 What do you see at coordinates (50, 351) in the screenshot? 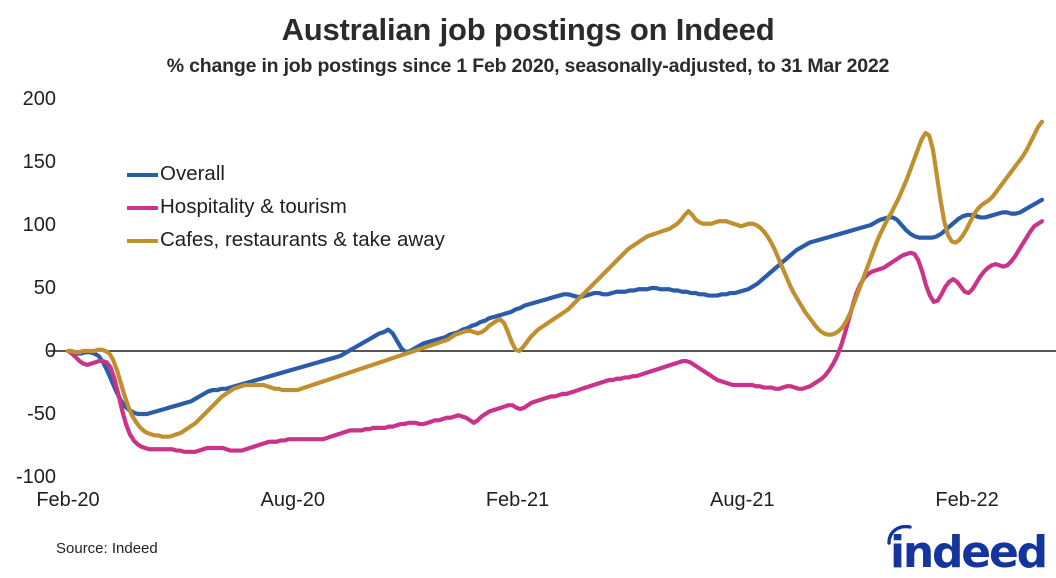
I see `y-axis-tick-label: 0` at bounding box center [50, 351].